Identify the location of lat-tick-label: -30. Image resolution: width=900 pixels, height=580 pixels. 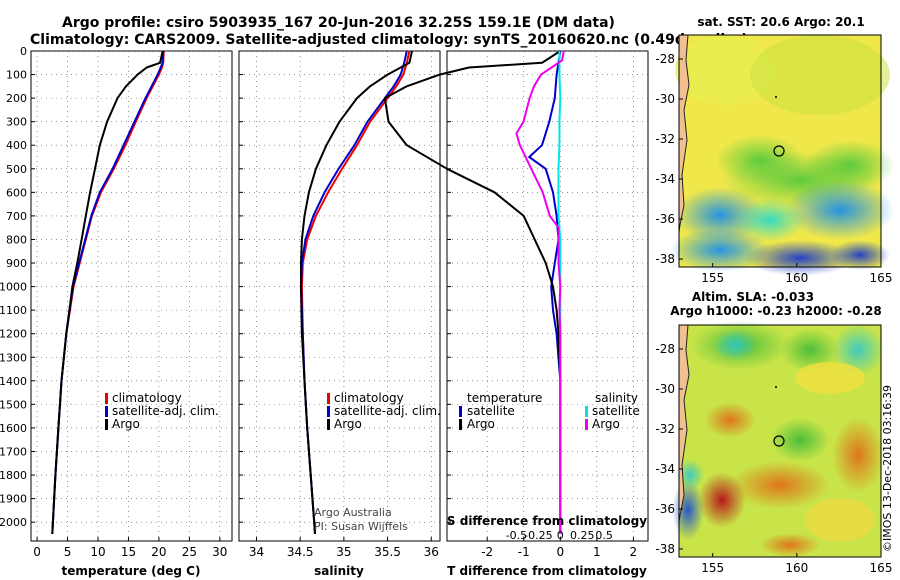
(665, 99).